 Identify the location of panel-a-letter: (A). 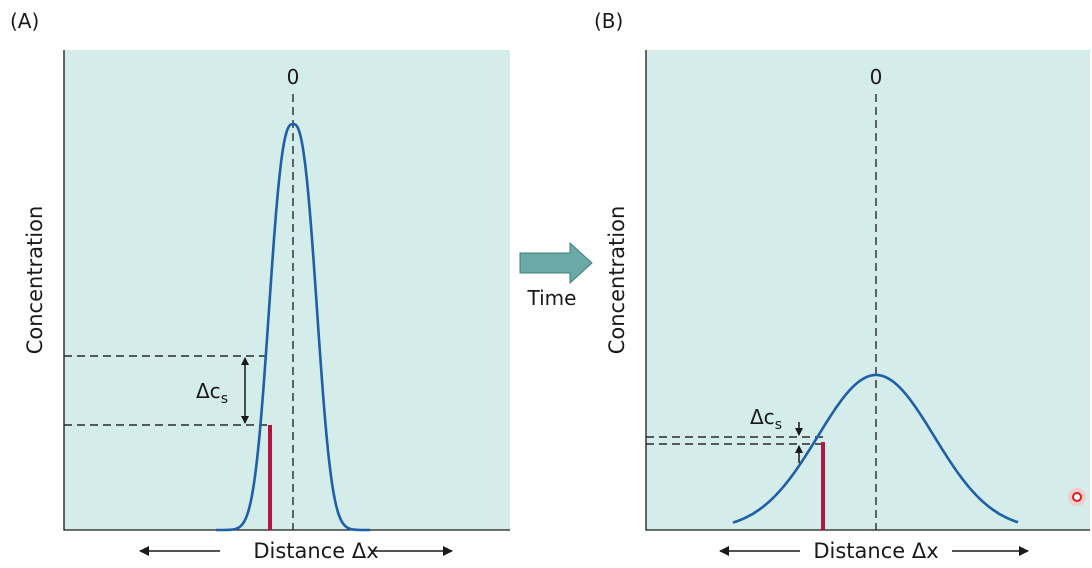
(24, 21).